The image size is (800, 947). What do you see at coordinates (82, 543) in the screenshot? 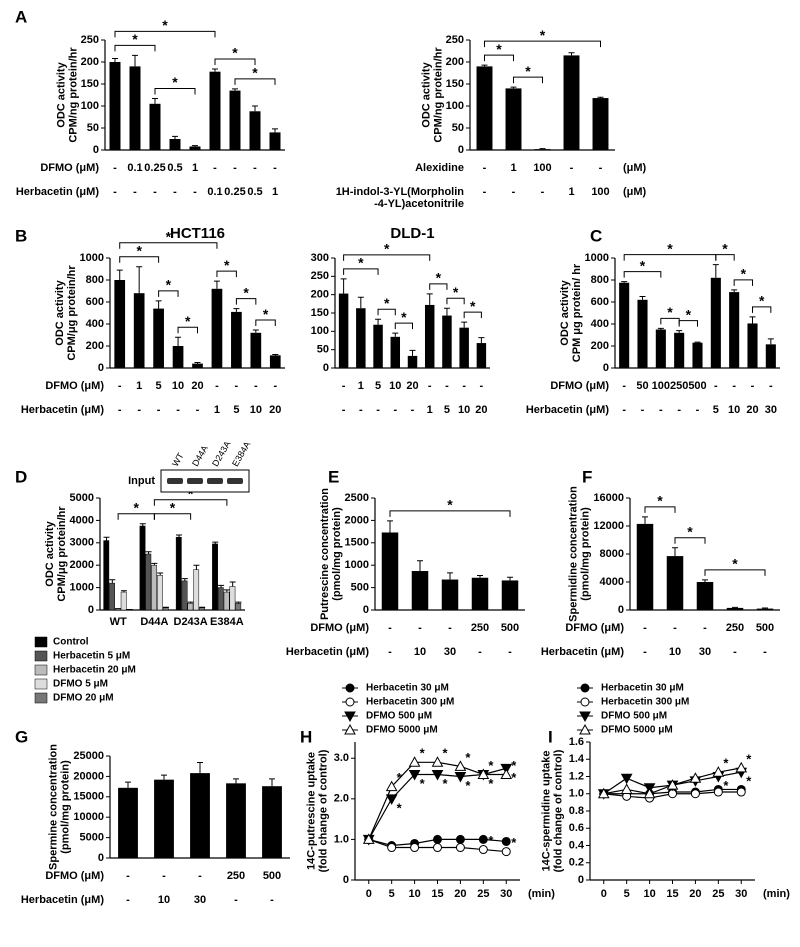
I see `y-tick-label: 3000` at bounding box center [82, 543].